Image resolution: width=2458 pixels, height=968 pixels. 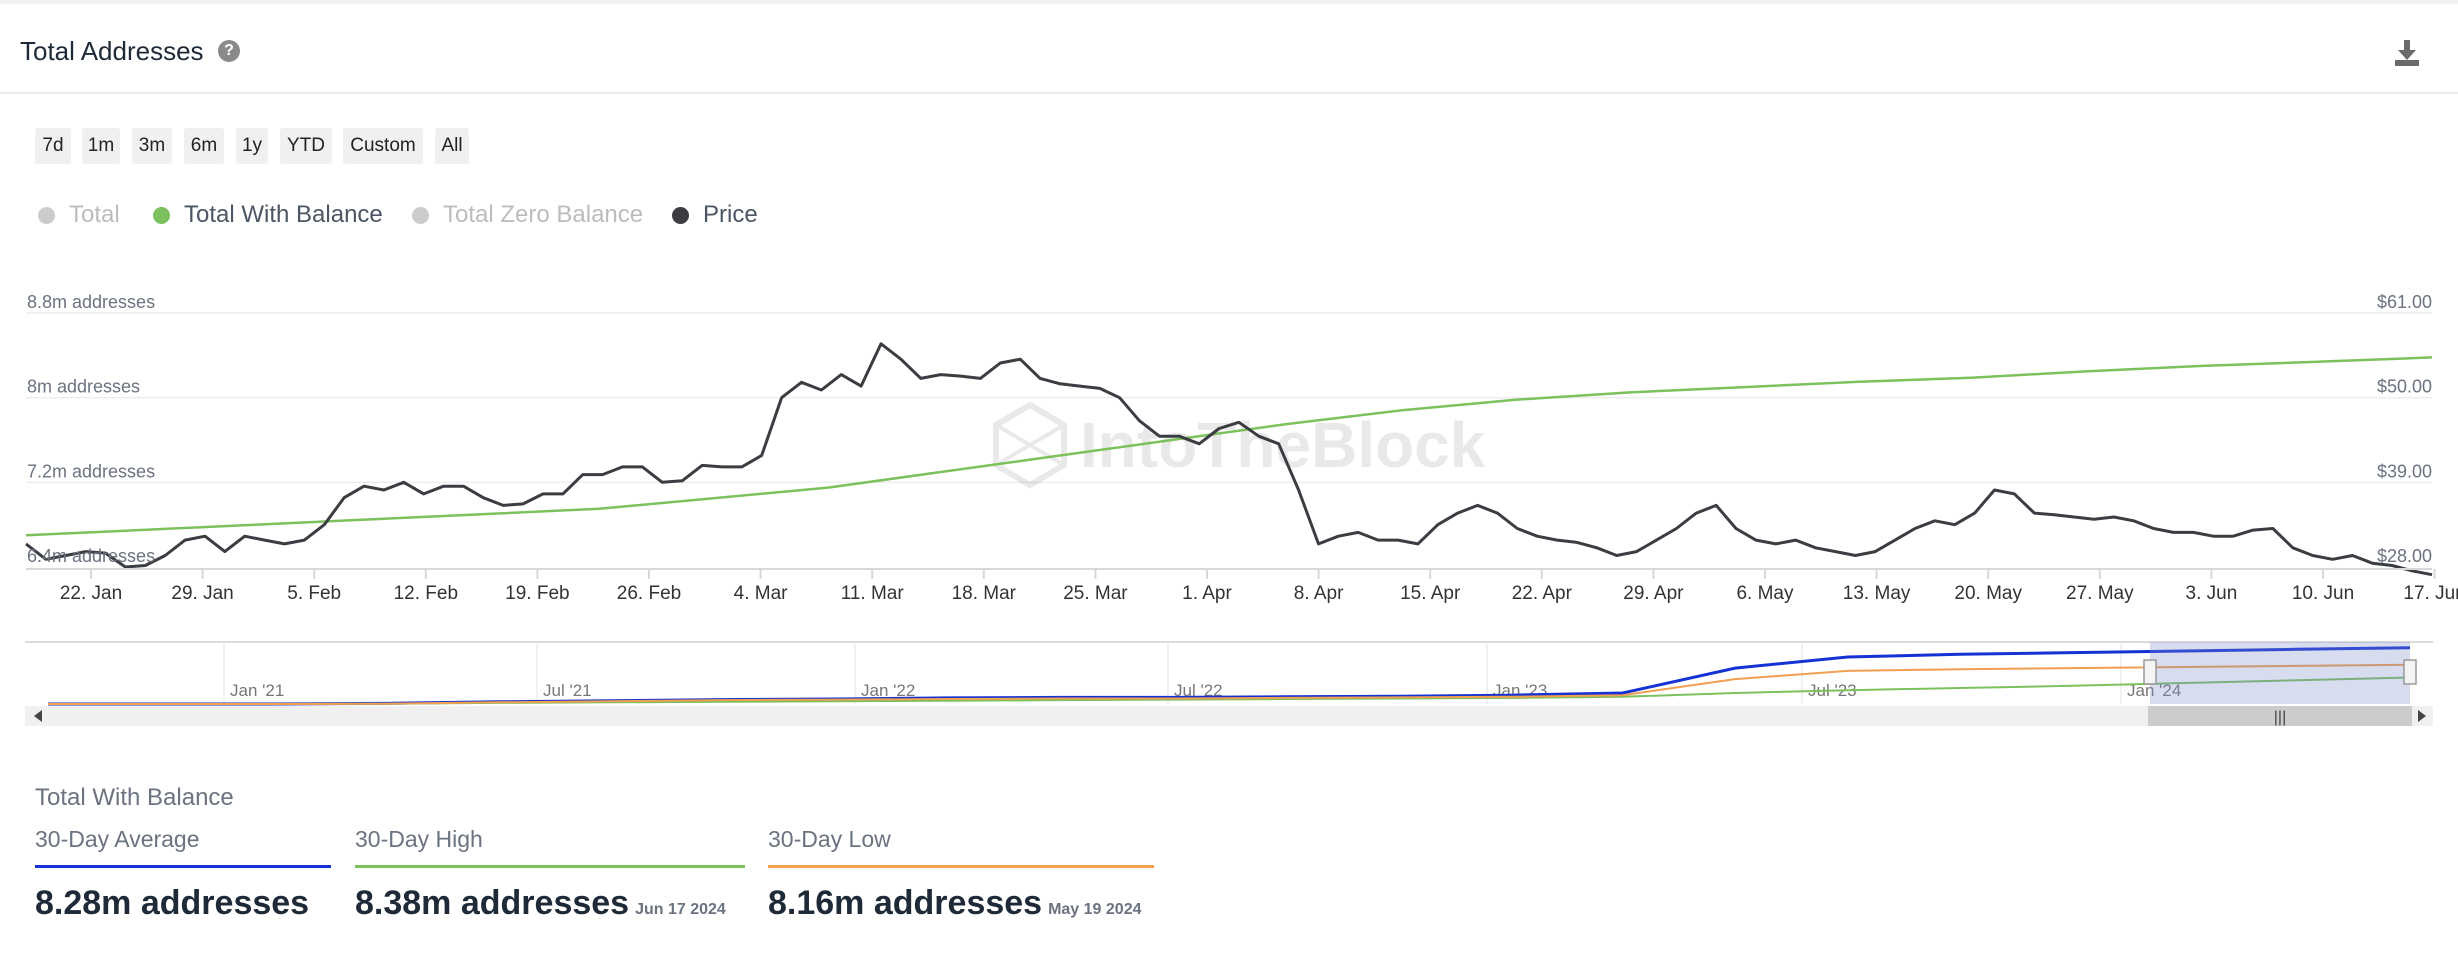 I want to click on stat-value: 8.28m addresses, so click(x=172, y=903).